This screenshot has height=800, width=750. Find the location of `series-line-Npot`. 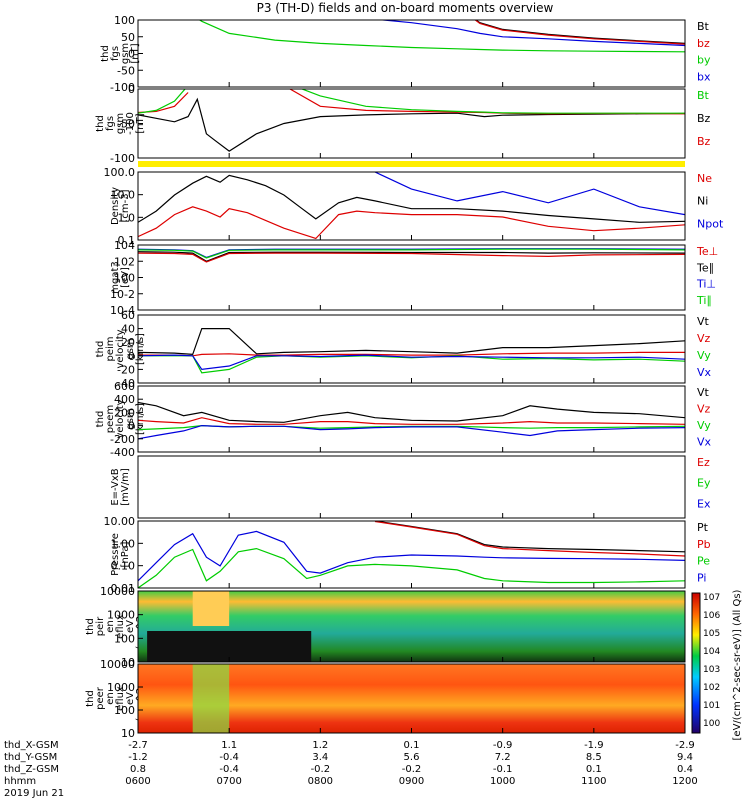

series-line-Npot is located at coordinates (529, 194).